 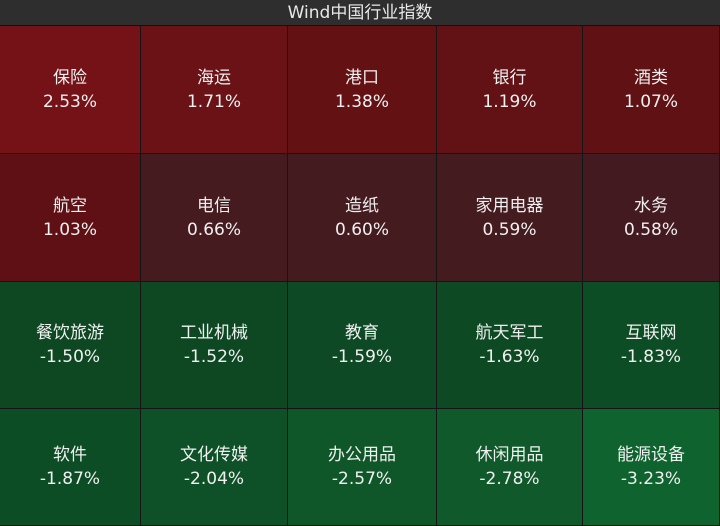 What do you see at coordinates (69, 229) in the screenshot?
I see `tile-change: 1.03%` at bounding box center [69, 229].